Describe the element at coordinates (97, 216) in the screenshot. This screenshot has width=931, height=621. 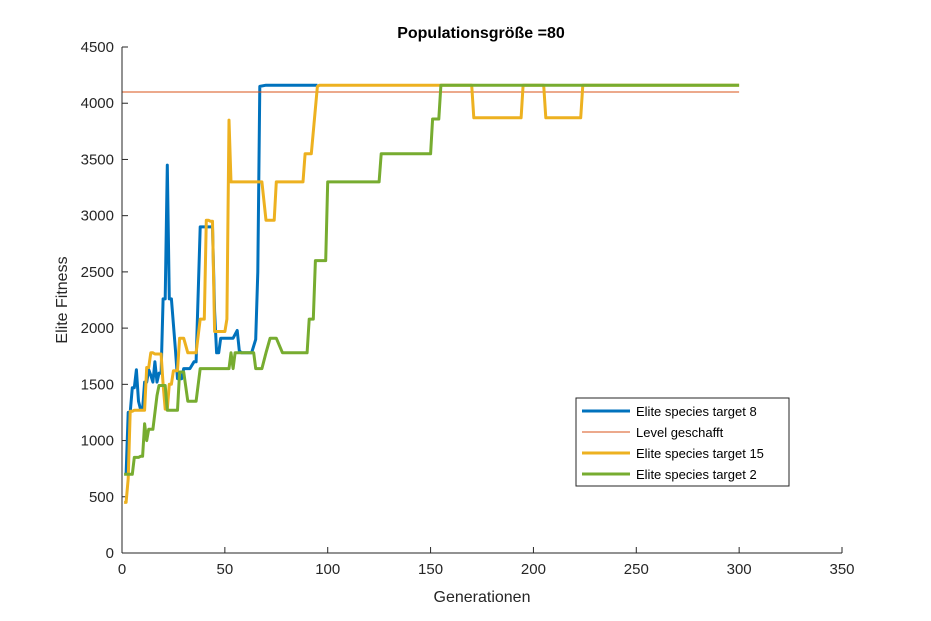
I see `y-tick-label: 3000` at that location.